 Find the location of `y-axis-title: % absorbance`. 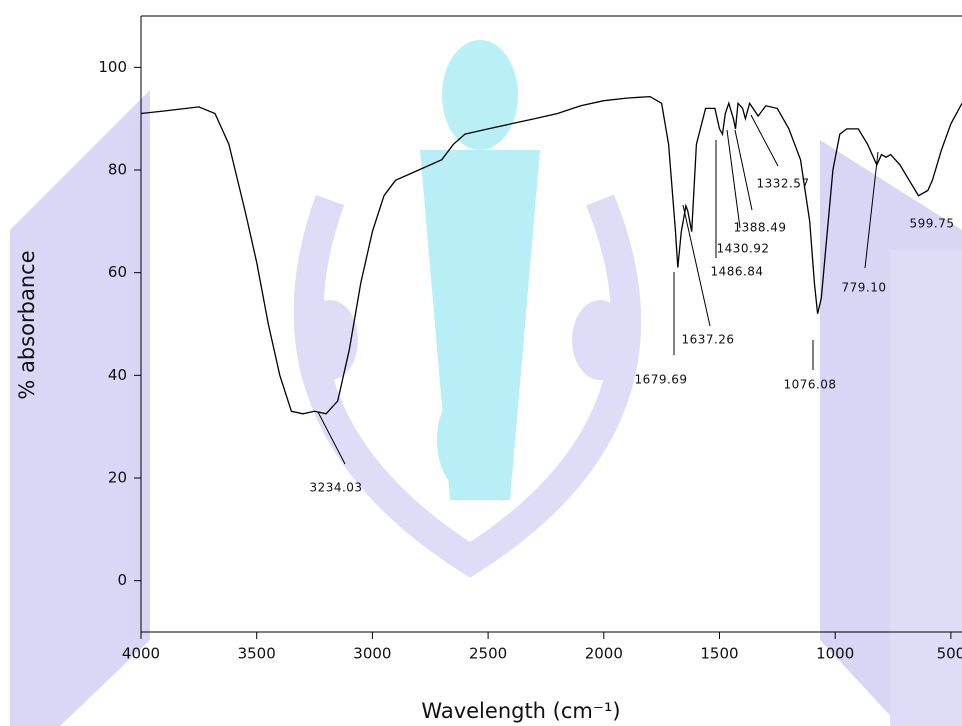

y-axis-title: % absorbance is located at coordinates (27, 324).